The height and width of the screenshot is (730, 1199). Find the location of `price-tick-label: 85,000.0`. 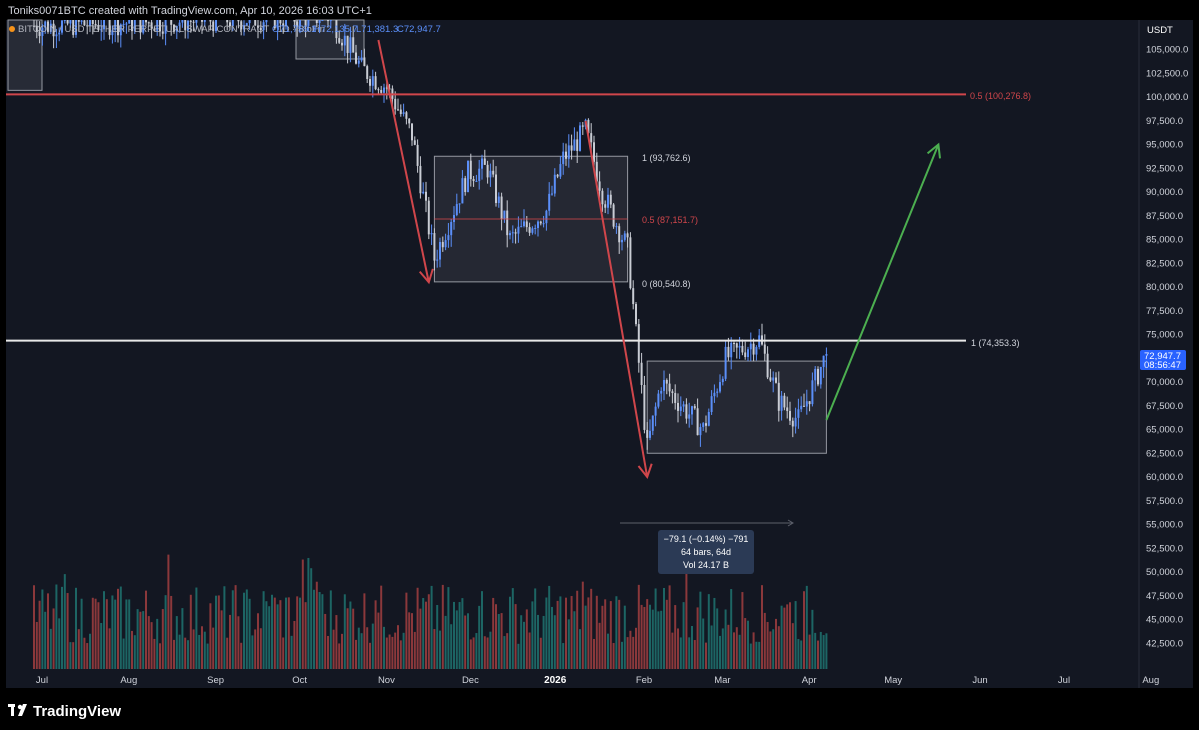

price-tick-label: 85,000.0 is located at coordinates (1164, 240).